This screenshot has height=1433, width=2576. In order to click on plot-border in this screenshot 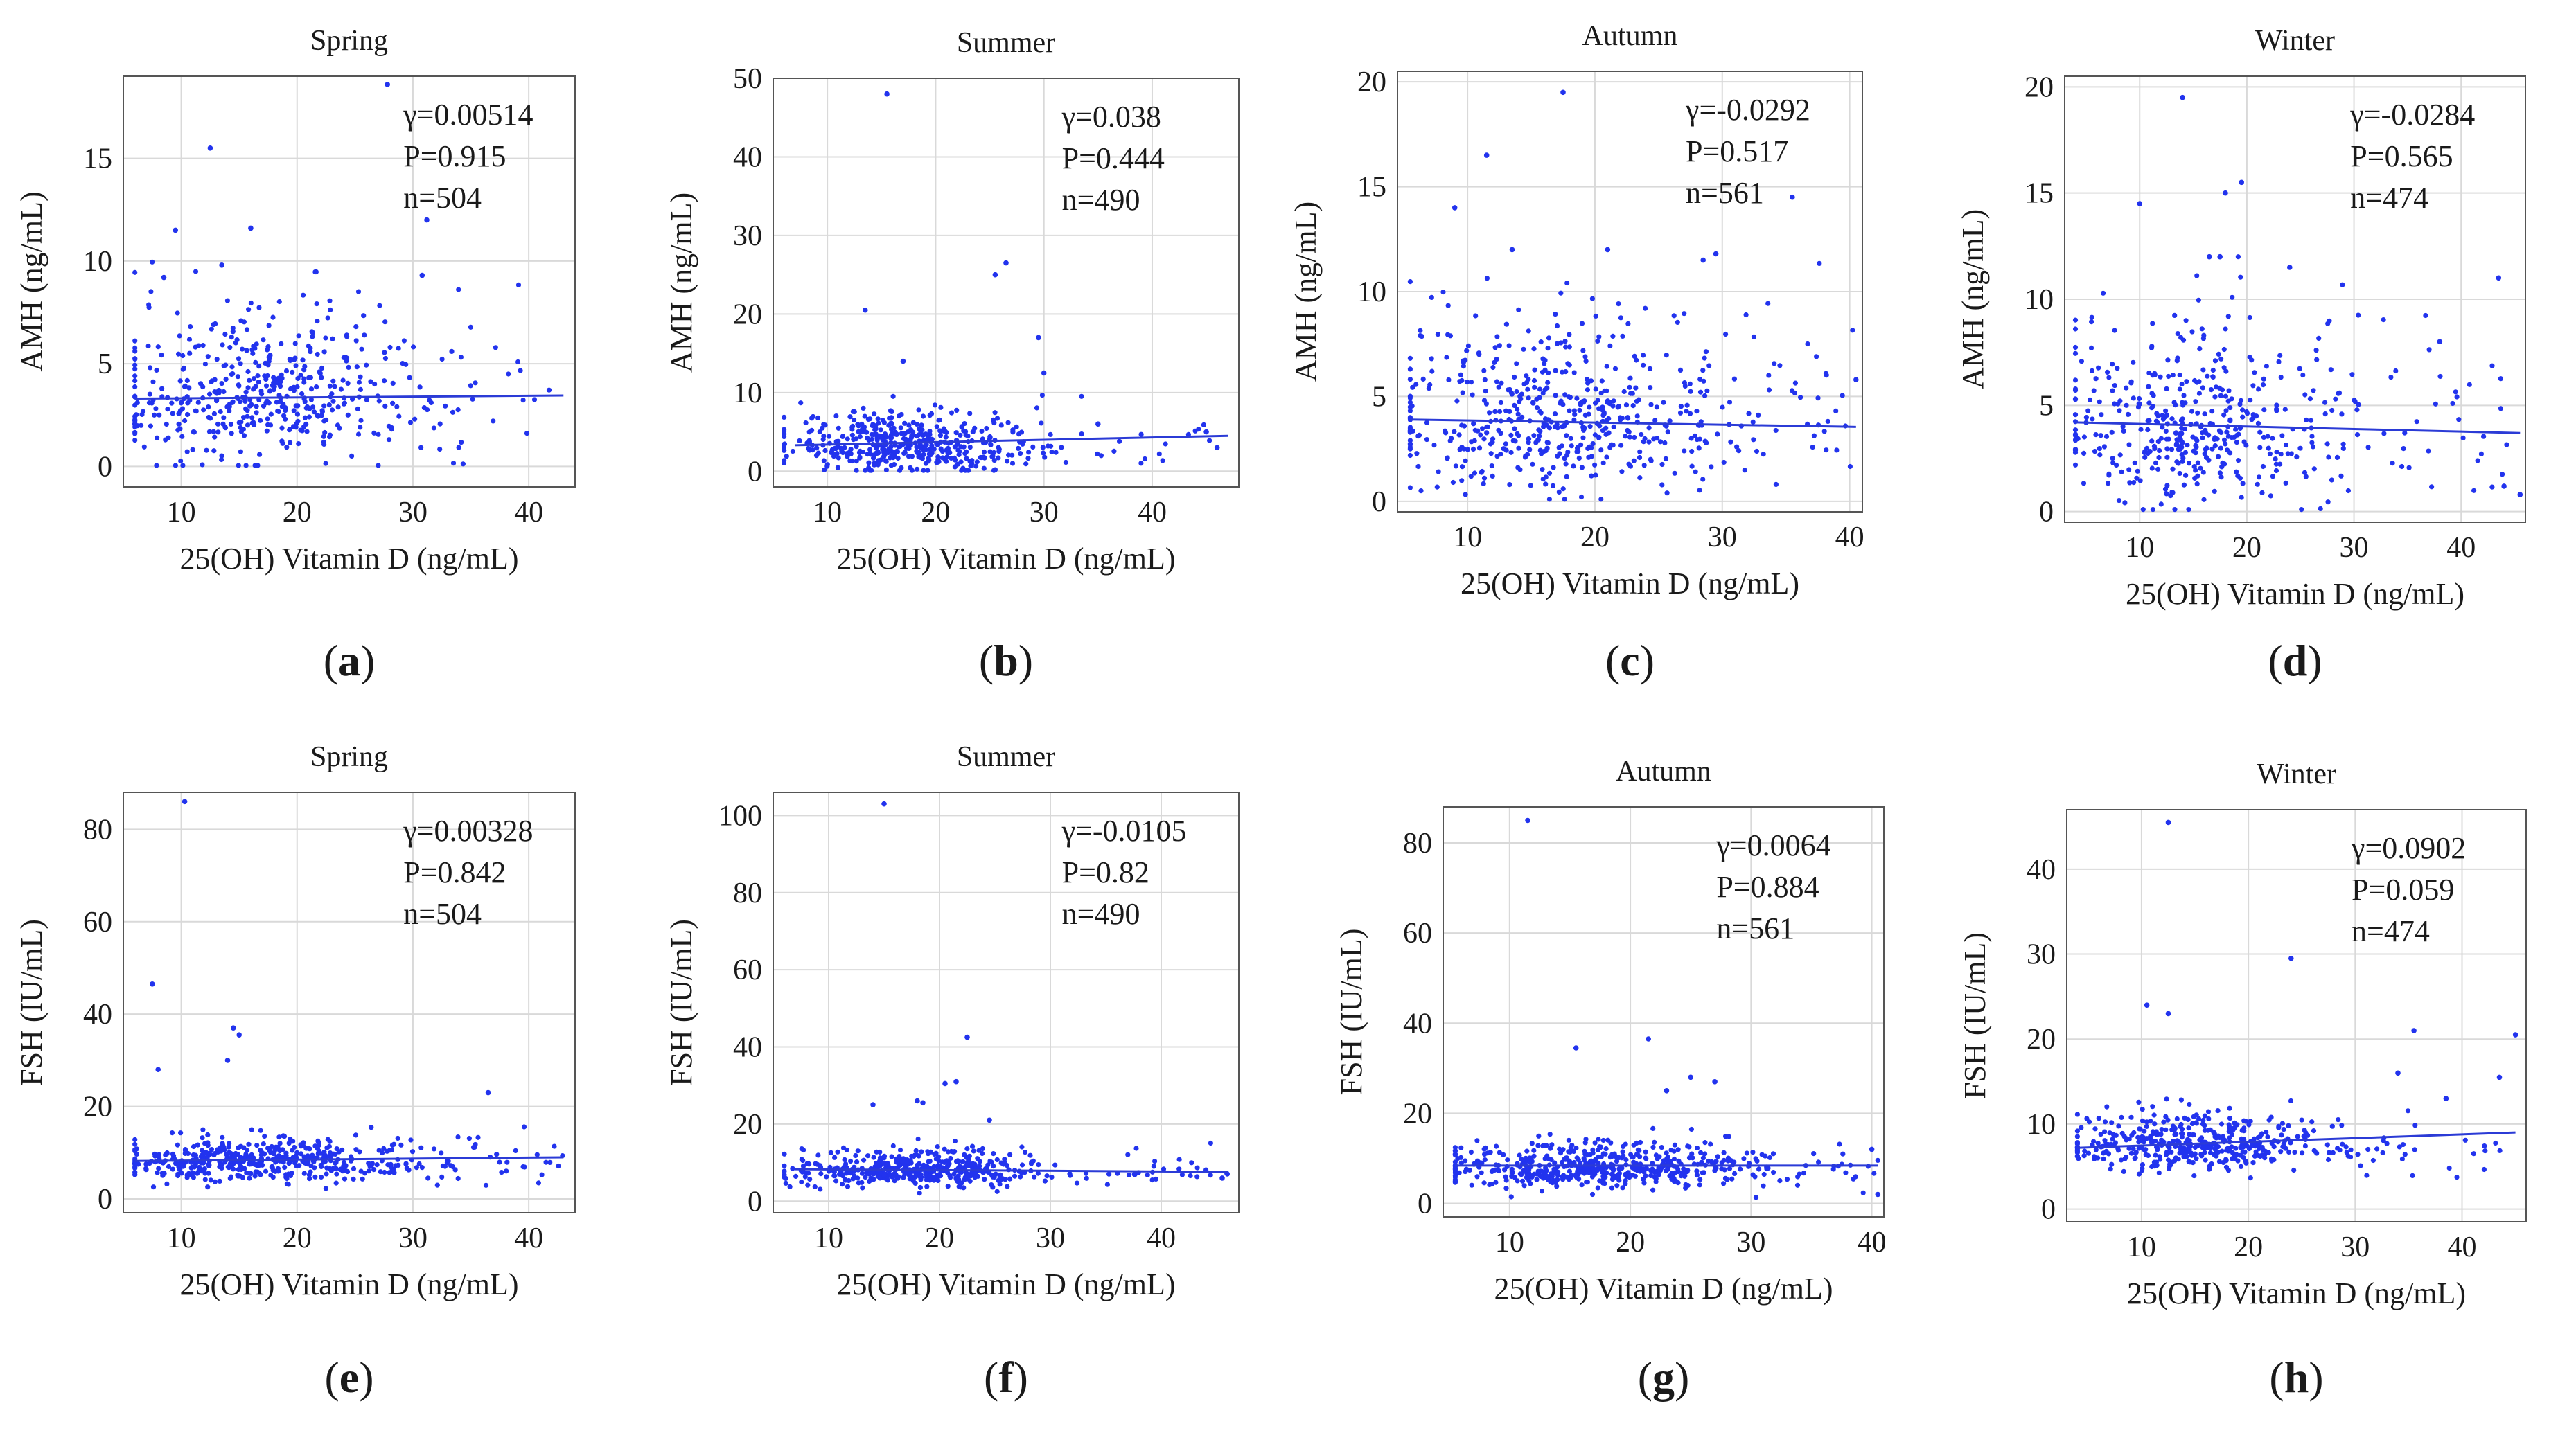, I will do `click(1630, 292)`.